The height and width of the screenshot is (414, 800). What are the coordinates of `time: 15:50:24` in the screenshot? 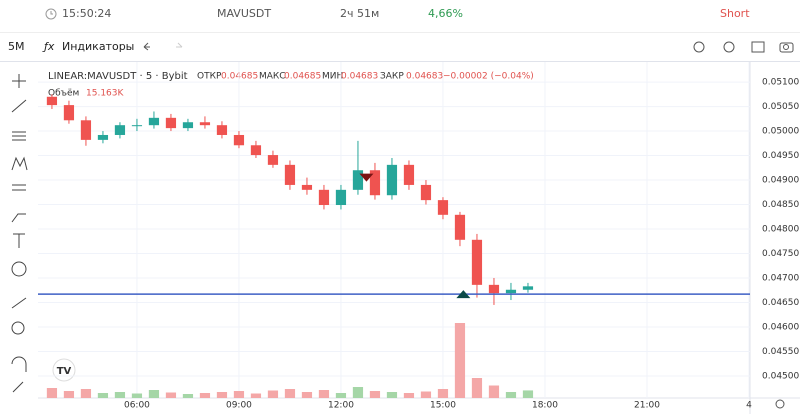 It's located at (87, 13).